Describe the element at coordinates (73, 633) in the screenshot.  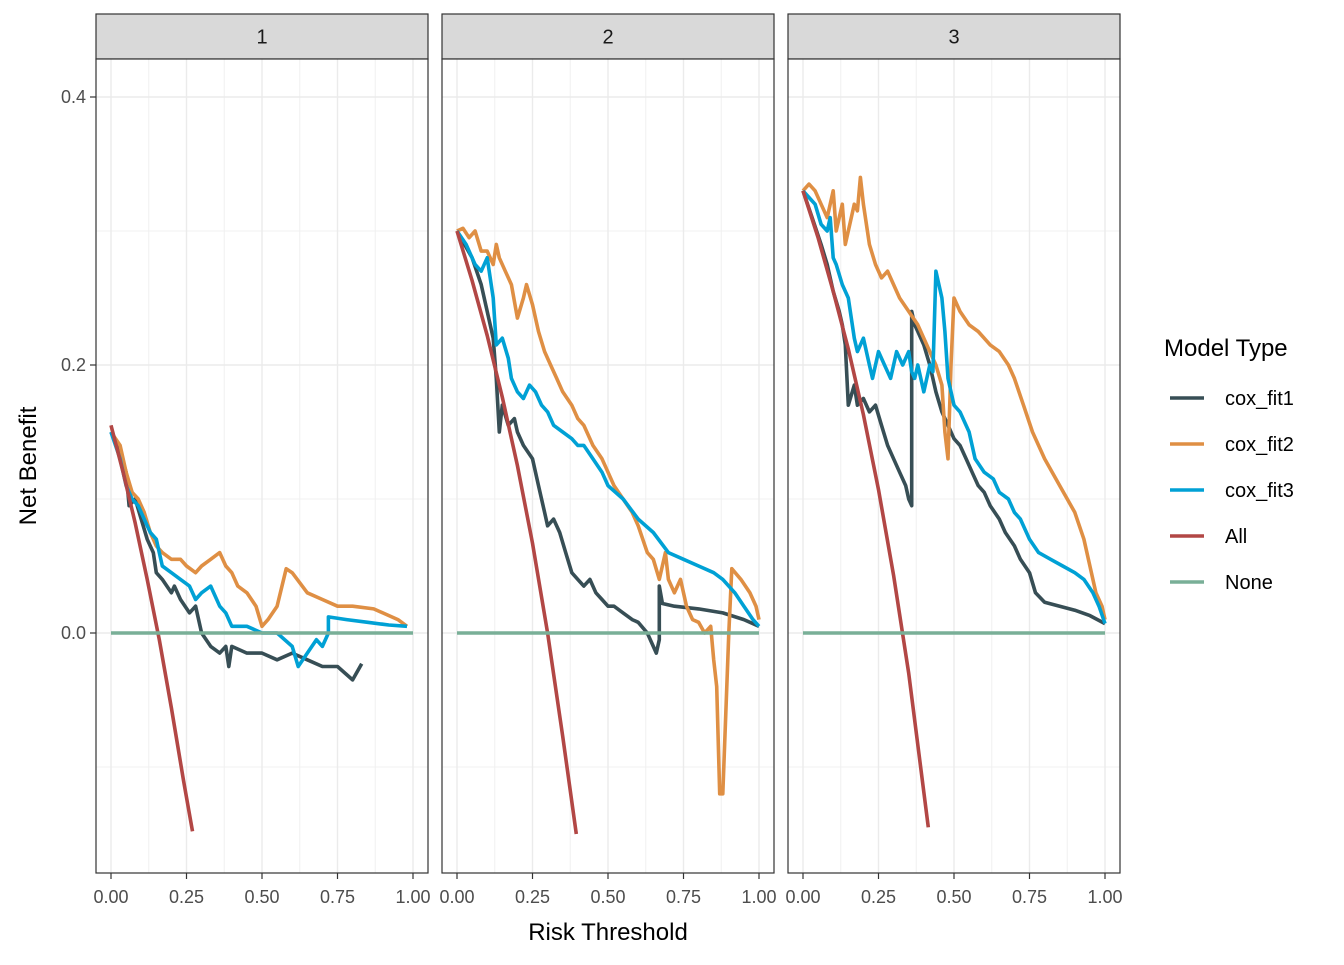
I see `y-tick-label: 0.0` at that location.